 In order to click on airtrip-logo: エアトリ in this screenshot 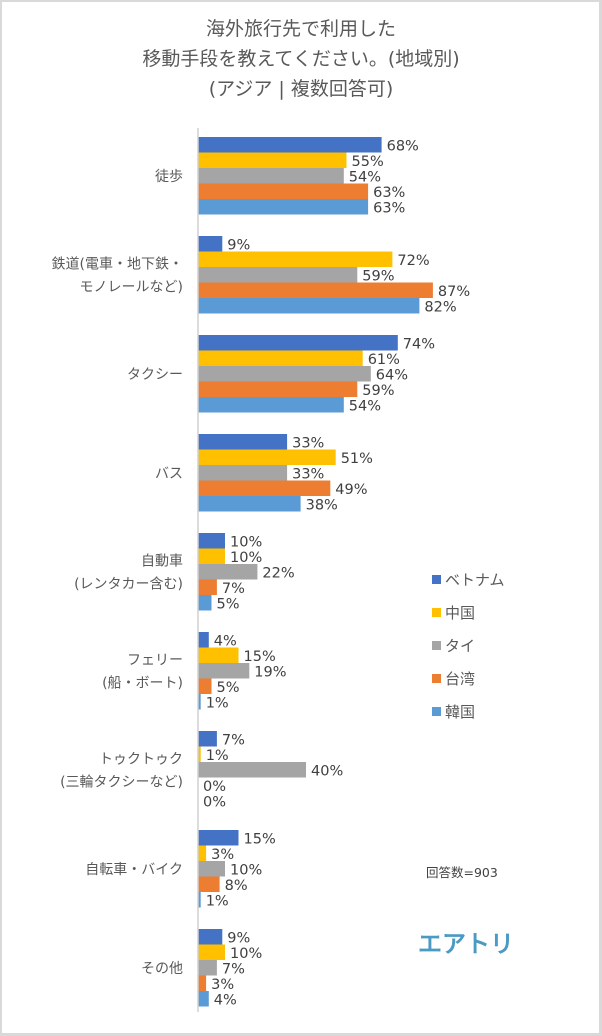, I will do `click(466, 944)`.